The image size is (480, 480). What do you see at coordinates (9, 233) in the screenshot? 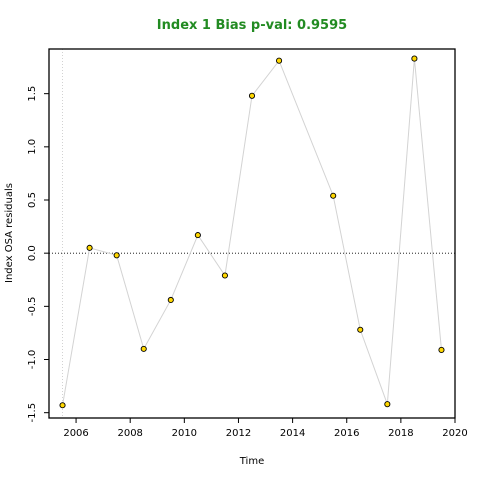
I see `y-axis-label: Index OSA residuals` at bounding box center [9, 233].